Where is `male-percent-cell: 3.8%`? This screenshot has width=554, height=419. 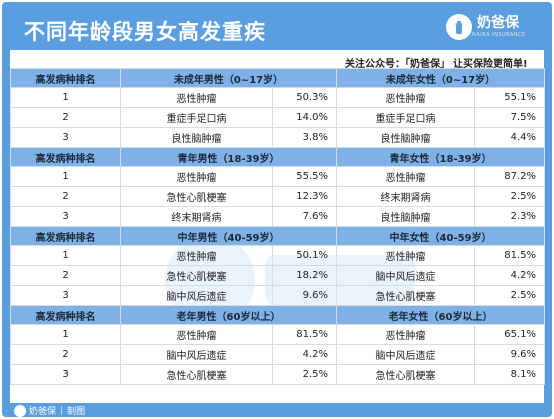 male-percent-cell: 3.8% is located at coordinates (304, 137).